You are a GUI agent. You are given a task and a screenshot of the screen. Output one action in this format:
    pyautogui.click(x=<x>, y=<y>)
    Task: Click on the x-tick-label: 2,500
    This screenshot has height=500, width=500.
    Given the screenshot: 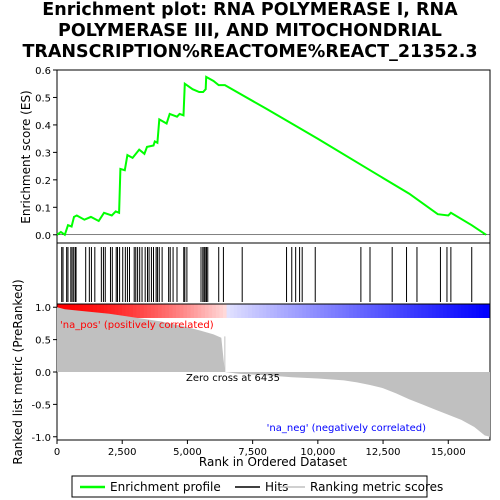 What is the action you would take?
    pyautogui.click(x=122, y=452)
    